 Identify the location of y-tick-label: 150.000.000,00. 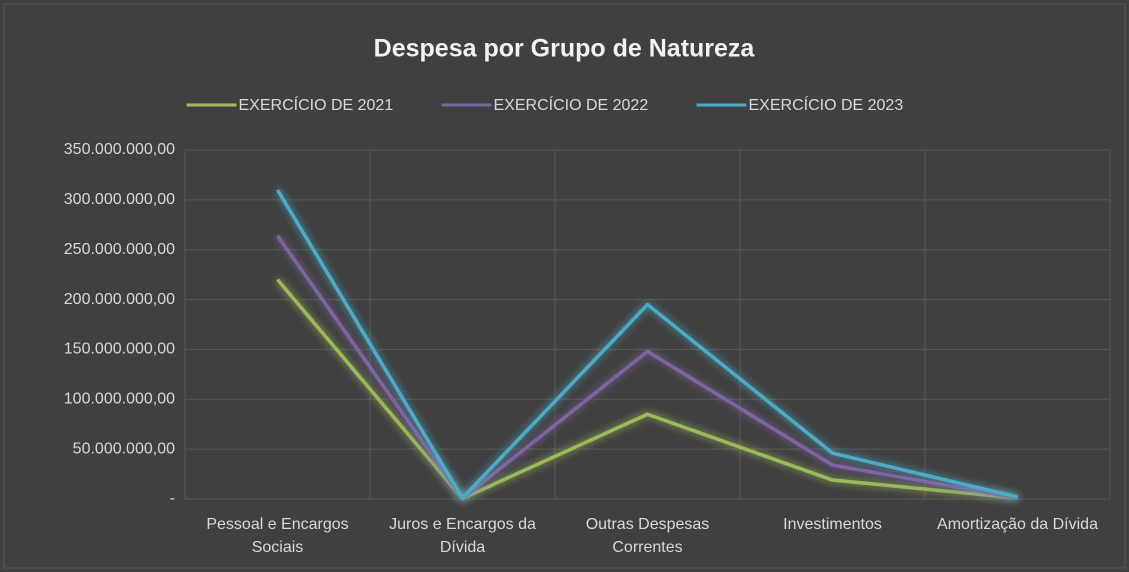
(119, 349).